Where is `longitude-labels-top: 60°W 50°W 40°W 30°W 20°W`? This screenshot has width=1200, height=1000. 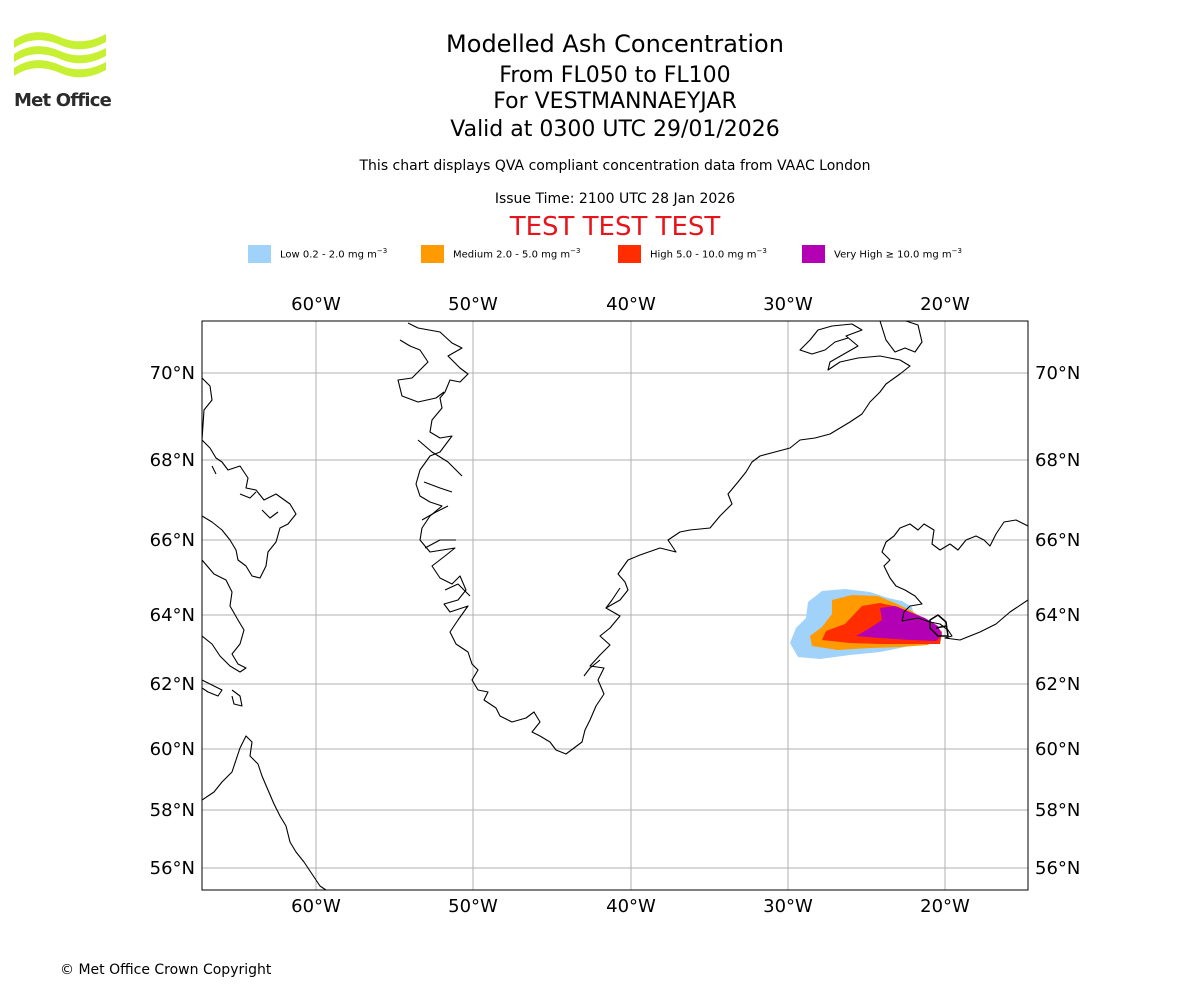 longitude-labels-top: 60°W 50°W 40°W 30°W 20°W is located at coordinates (630, 304).